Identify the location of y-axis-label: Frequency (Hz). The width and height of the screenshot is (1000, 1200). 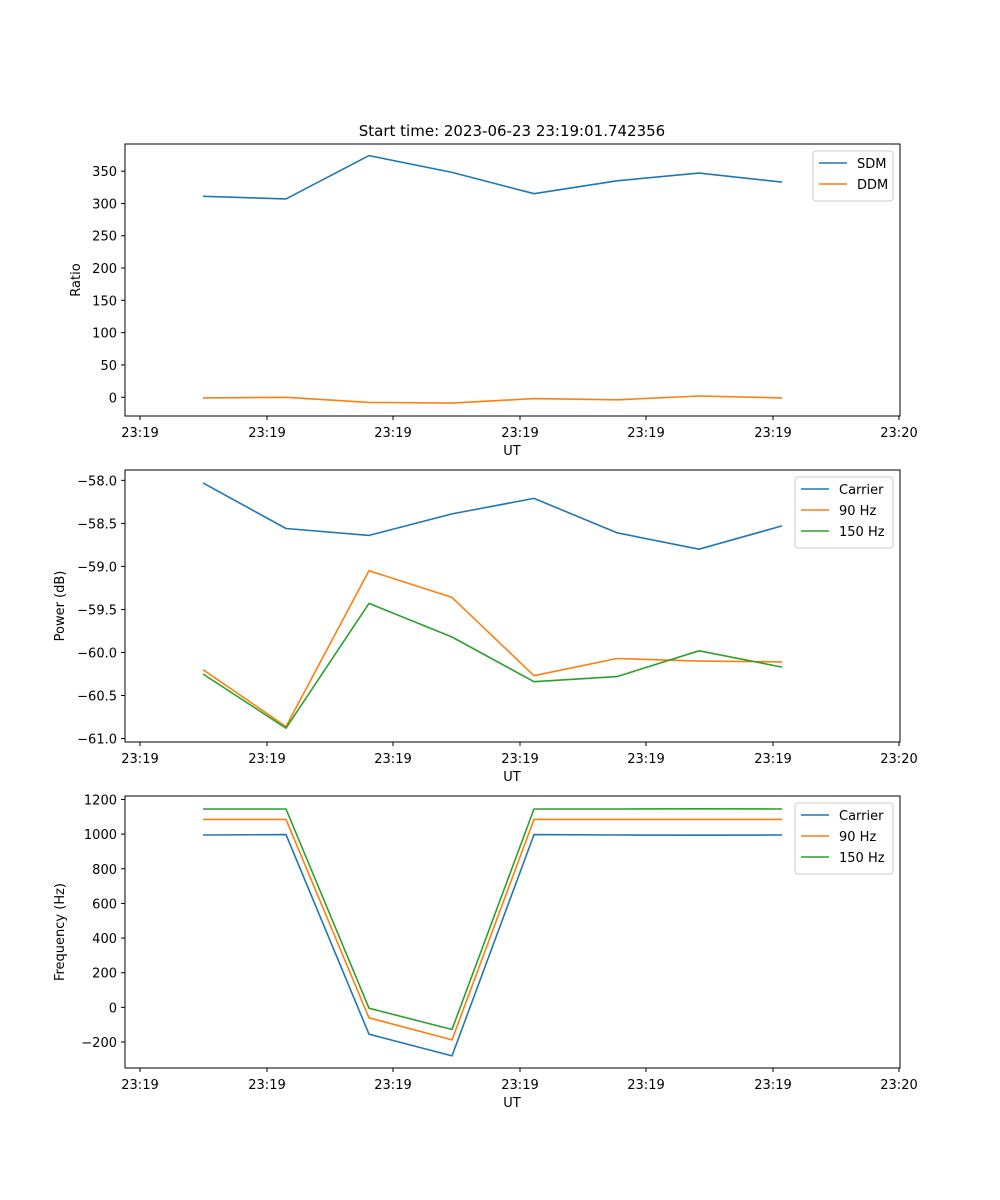
(60, 932).